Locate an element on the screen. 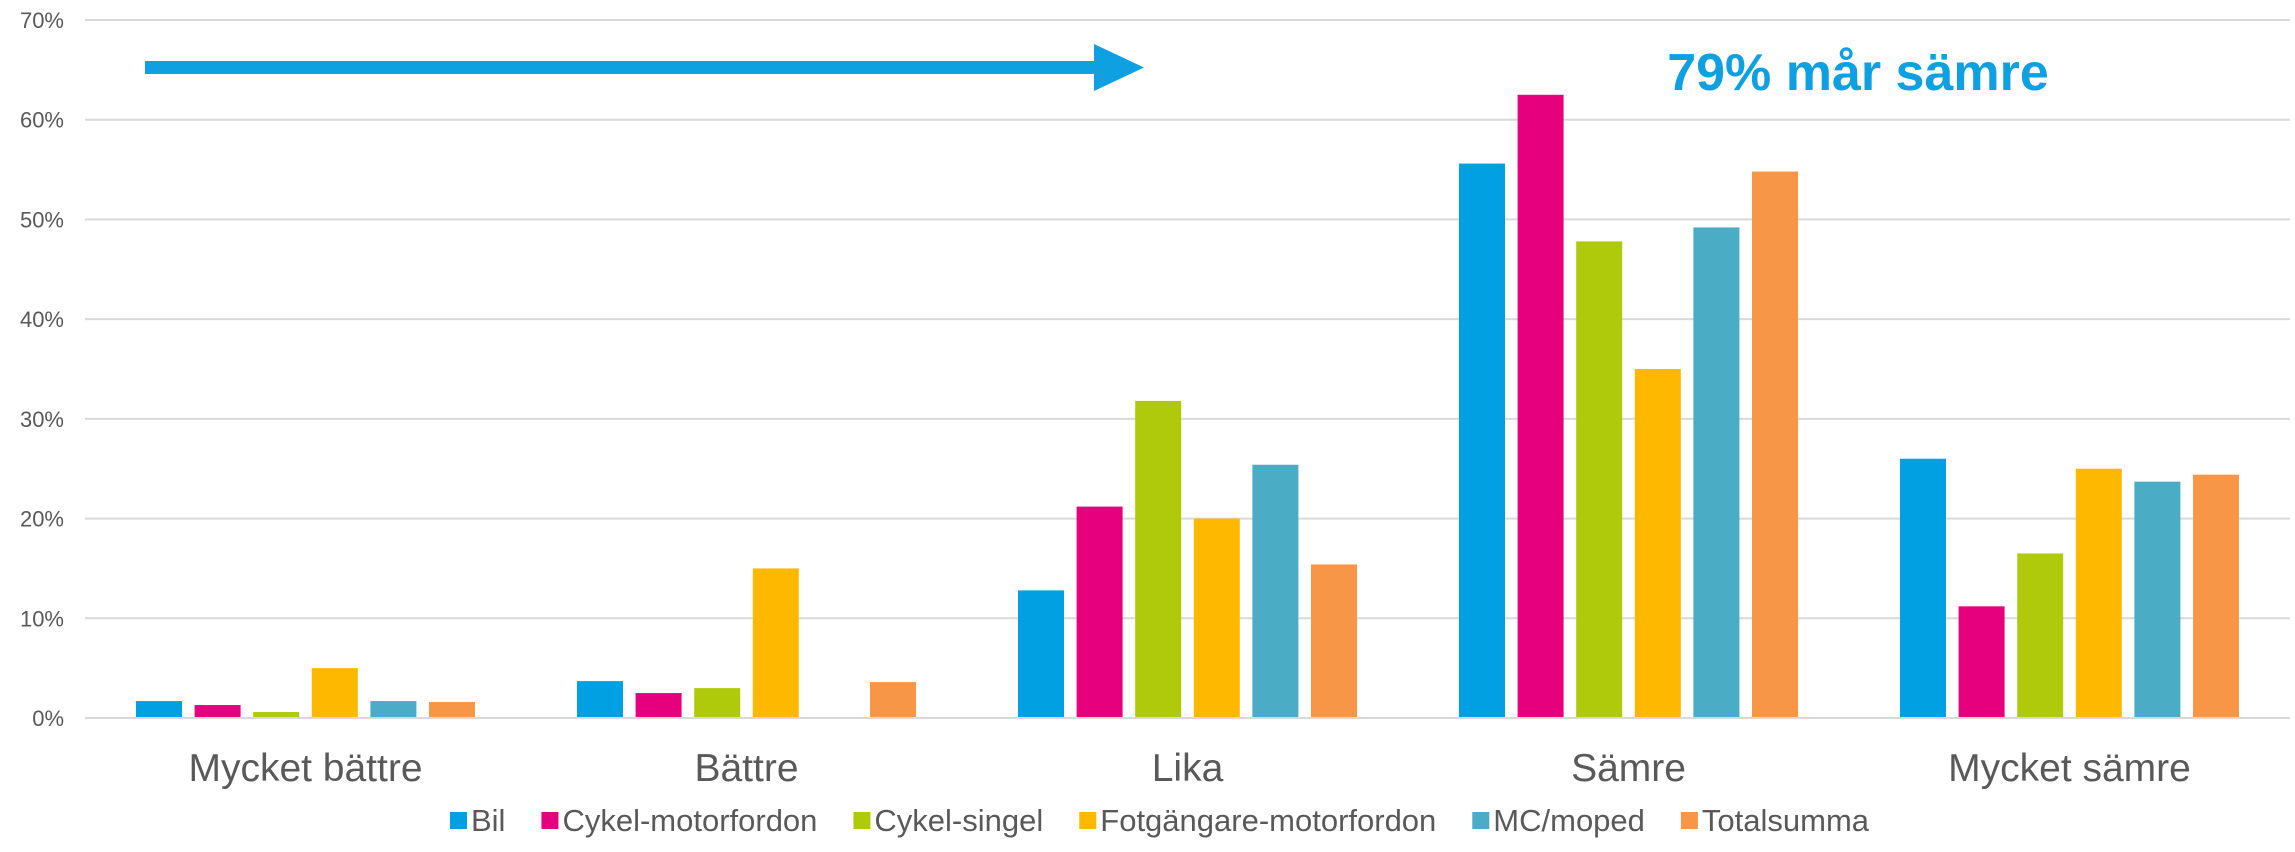 This screenshot has width=2295, height=852. legend-item: Cykel-motorfordon is located at coordinates (679, 820).